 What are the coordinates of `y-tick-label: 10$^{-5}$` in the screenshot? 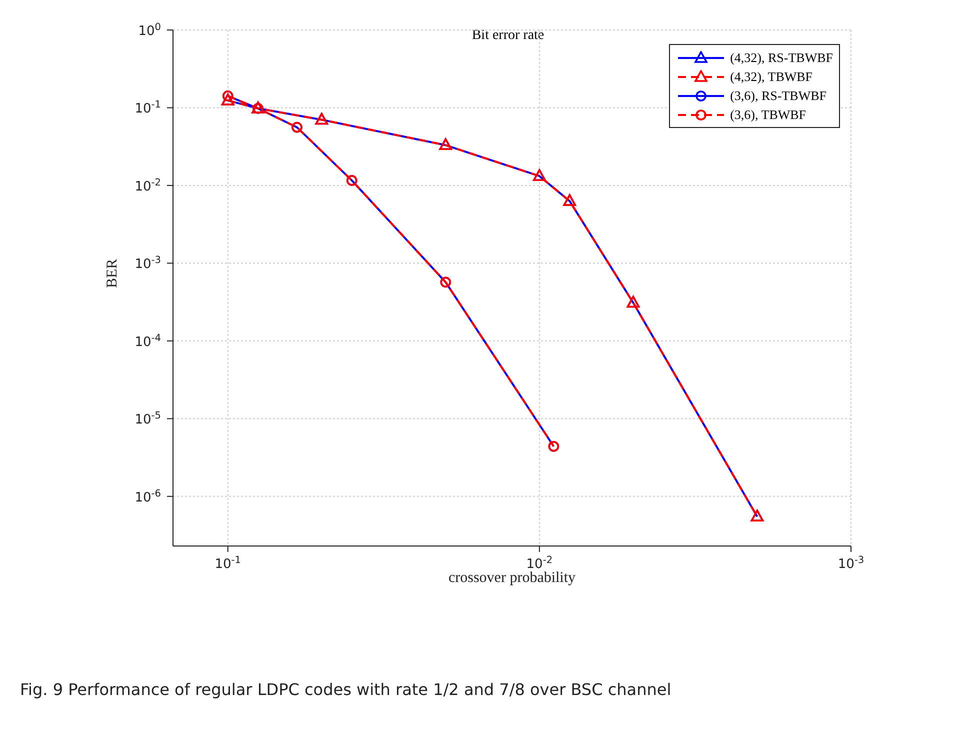 It's located at (147, 419).